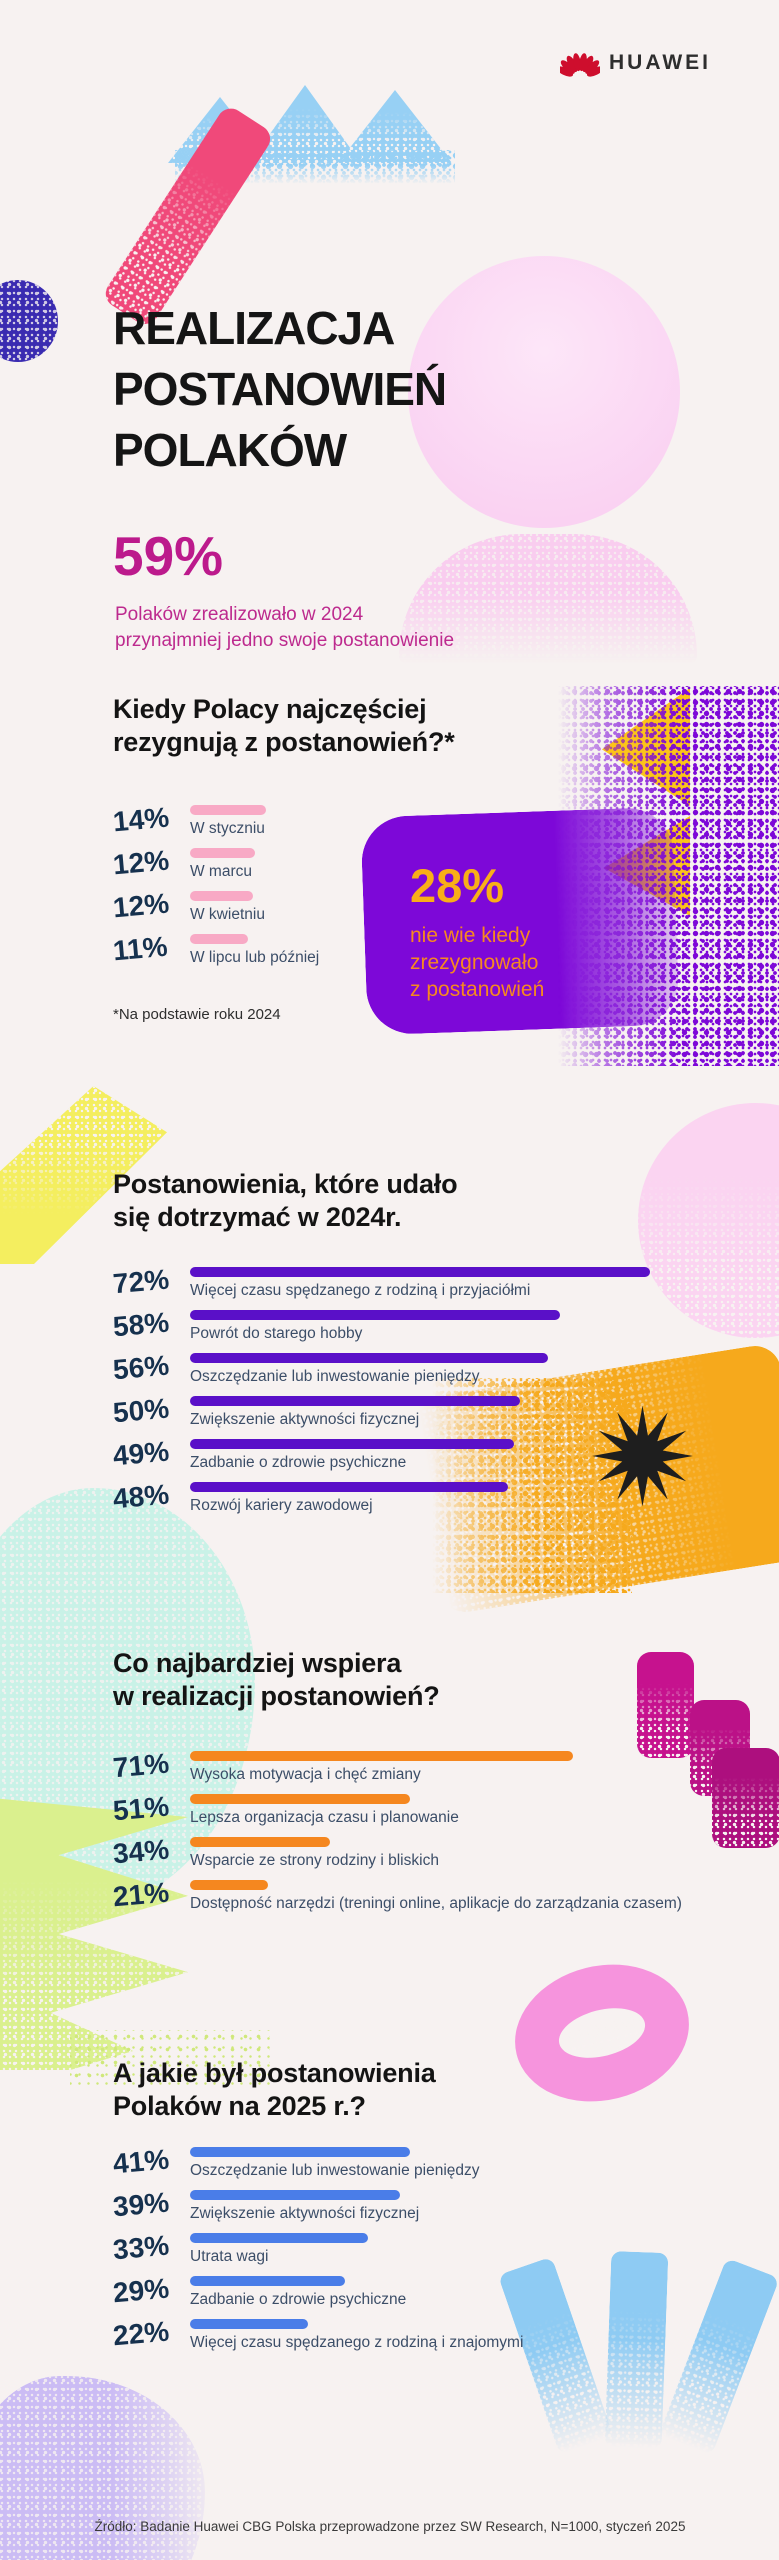 Image resolution: width=779 pixels, height=2560 pixels. Describe the element at coordinates (141, 2333) in the screenshot. I see `bar-value: 22%` at that location.